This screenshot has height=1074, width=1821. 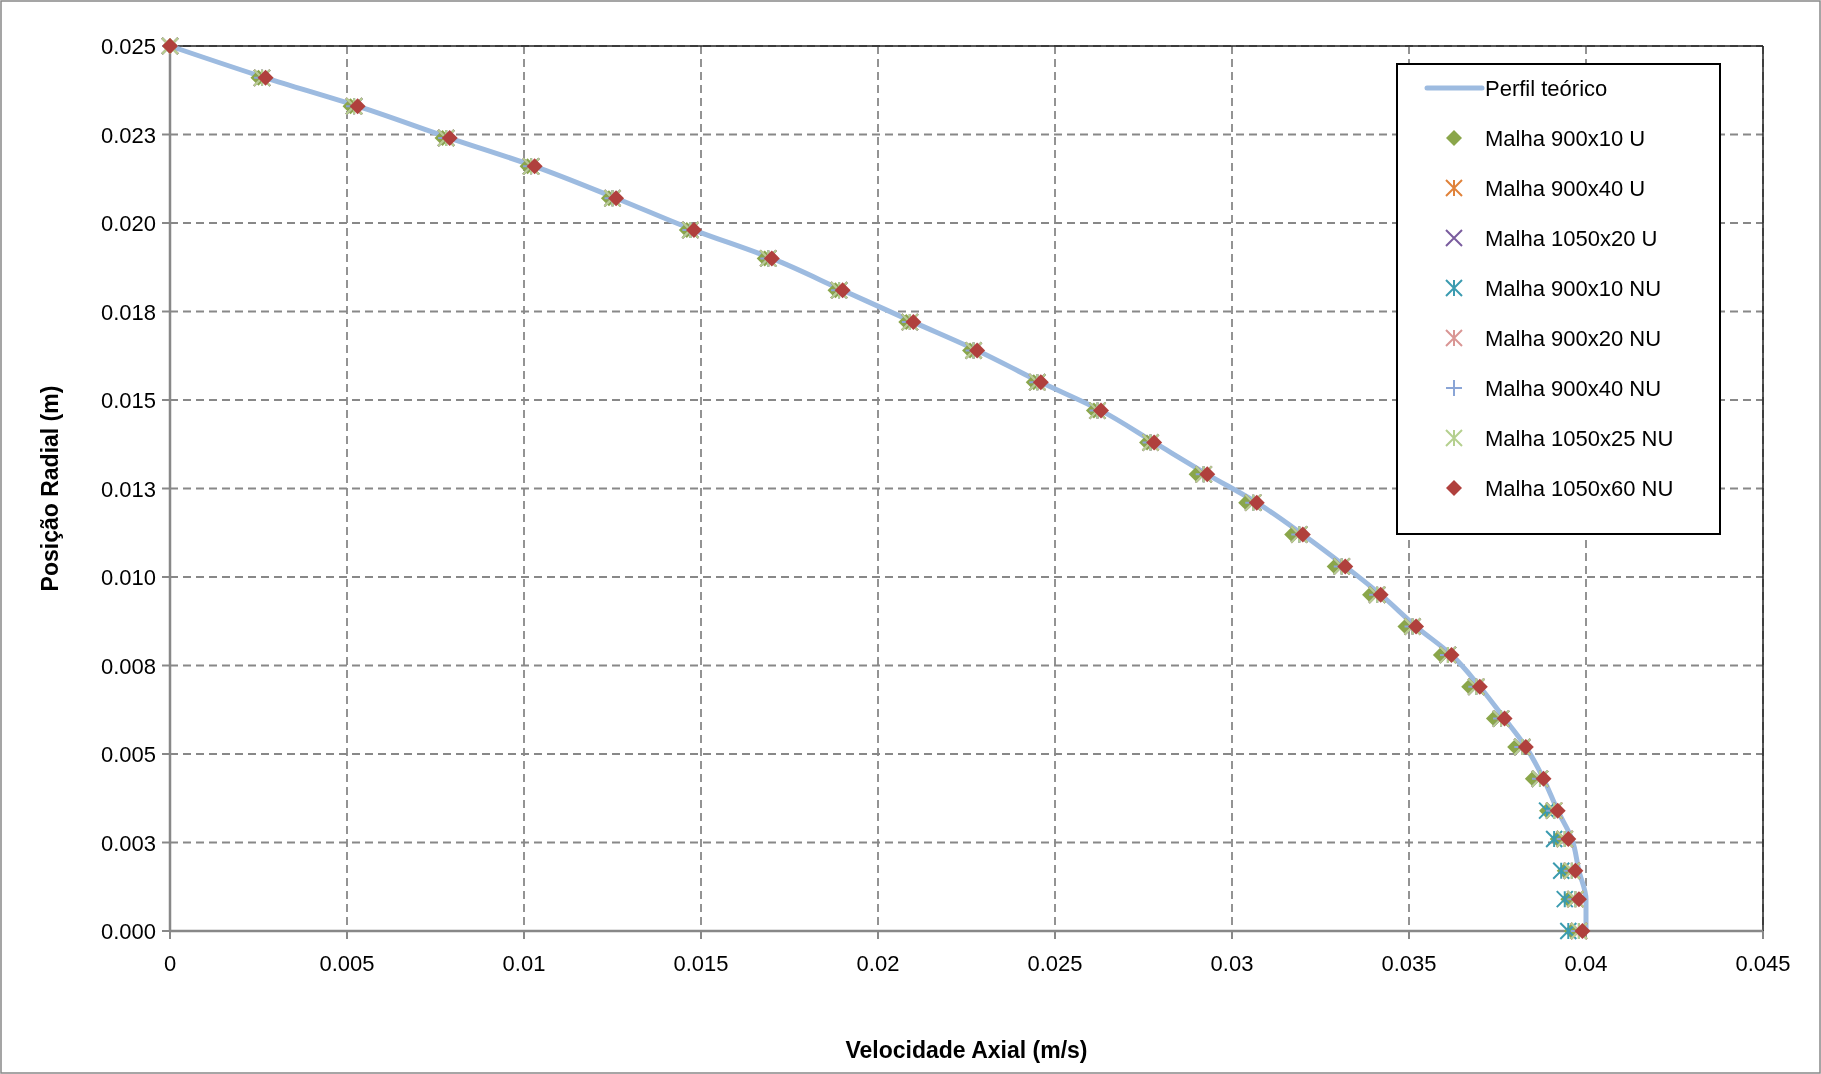 I want to click on legend-label: Malha 900x10 U, so click(x=1565, y=138).